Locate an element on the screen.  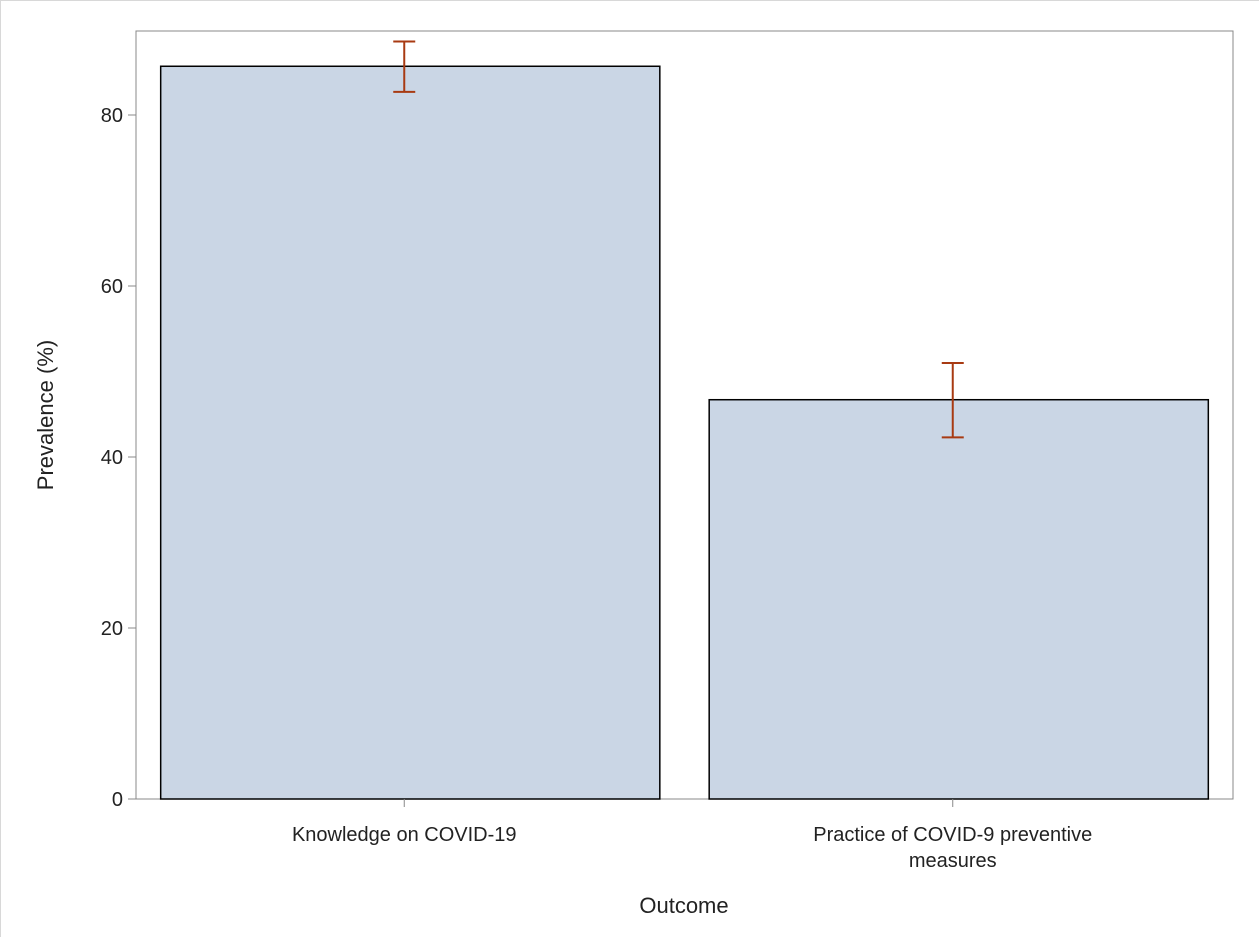
x-tick-label-1: Knowledge on COVID-19 is located at coordinates (404, 835).